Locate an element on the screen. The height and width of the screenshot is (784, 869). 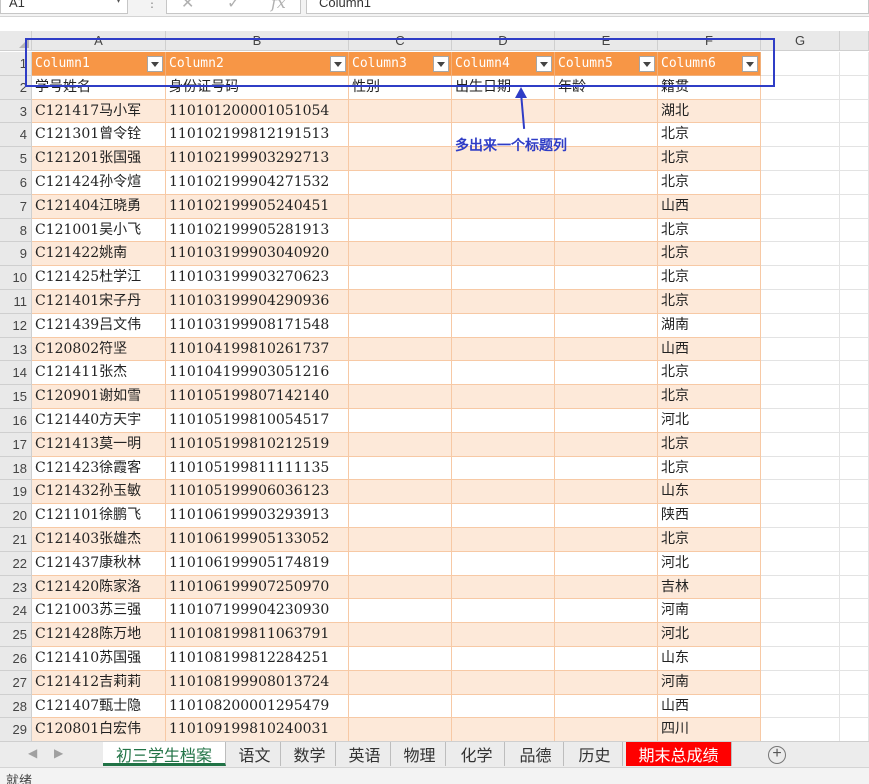
name-box: A1 ▾ is located at coordinates (64, 7).